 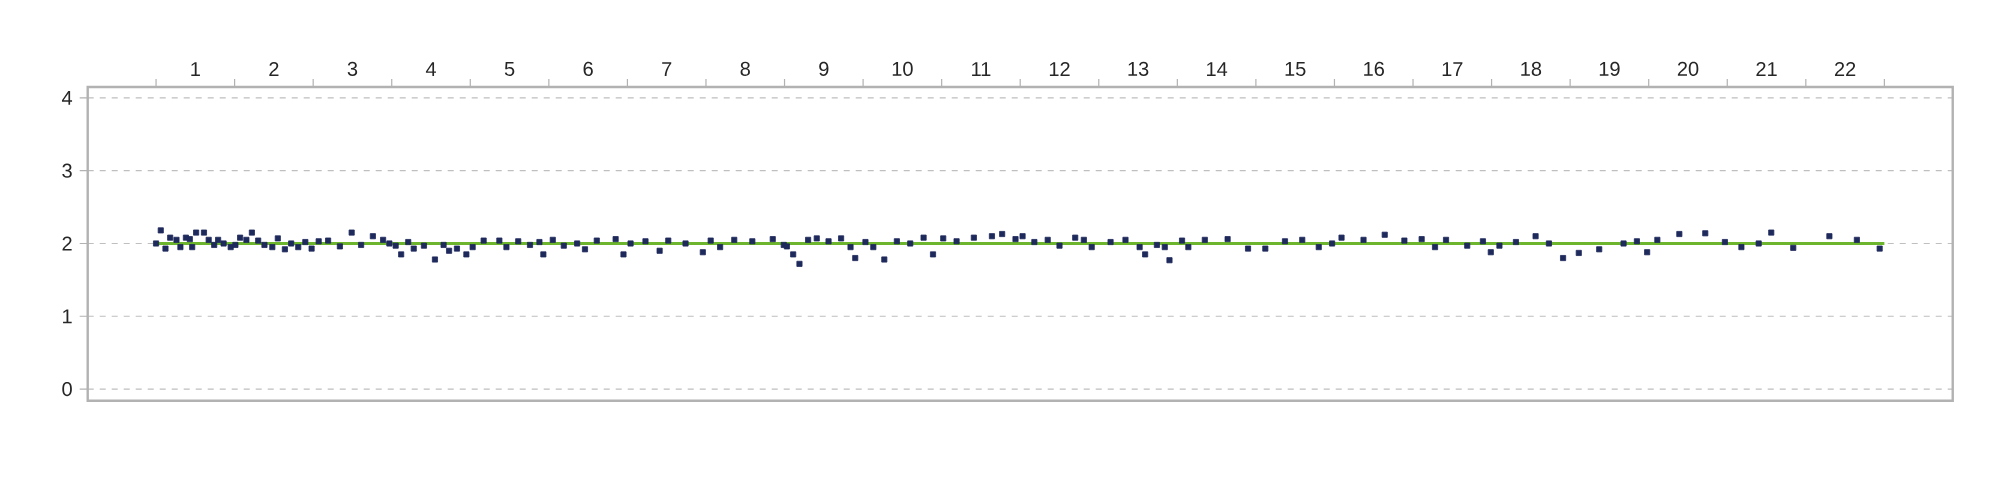 I want to click on x-tick-label: 5, so click(x=509, y=68).